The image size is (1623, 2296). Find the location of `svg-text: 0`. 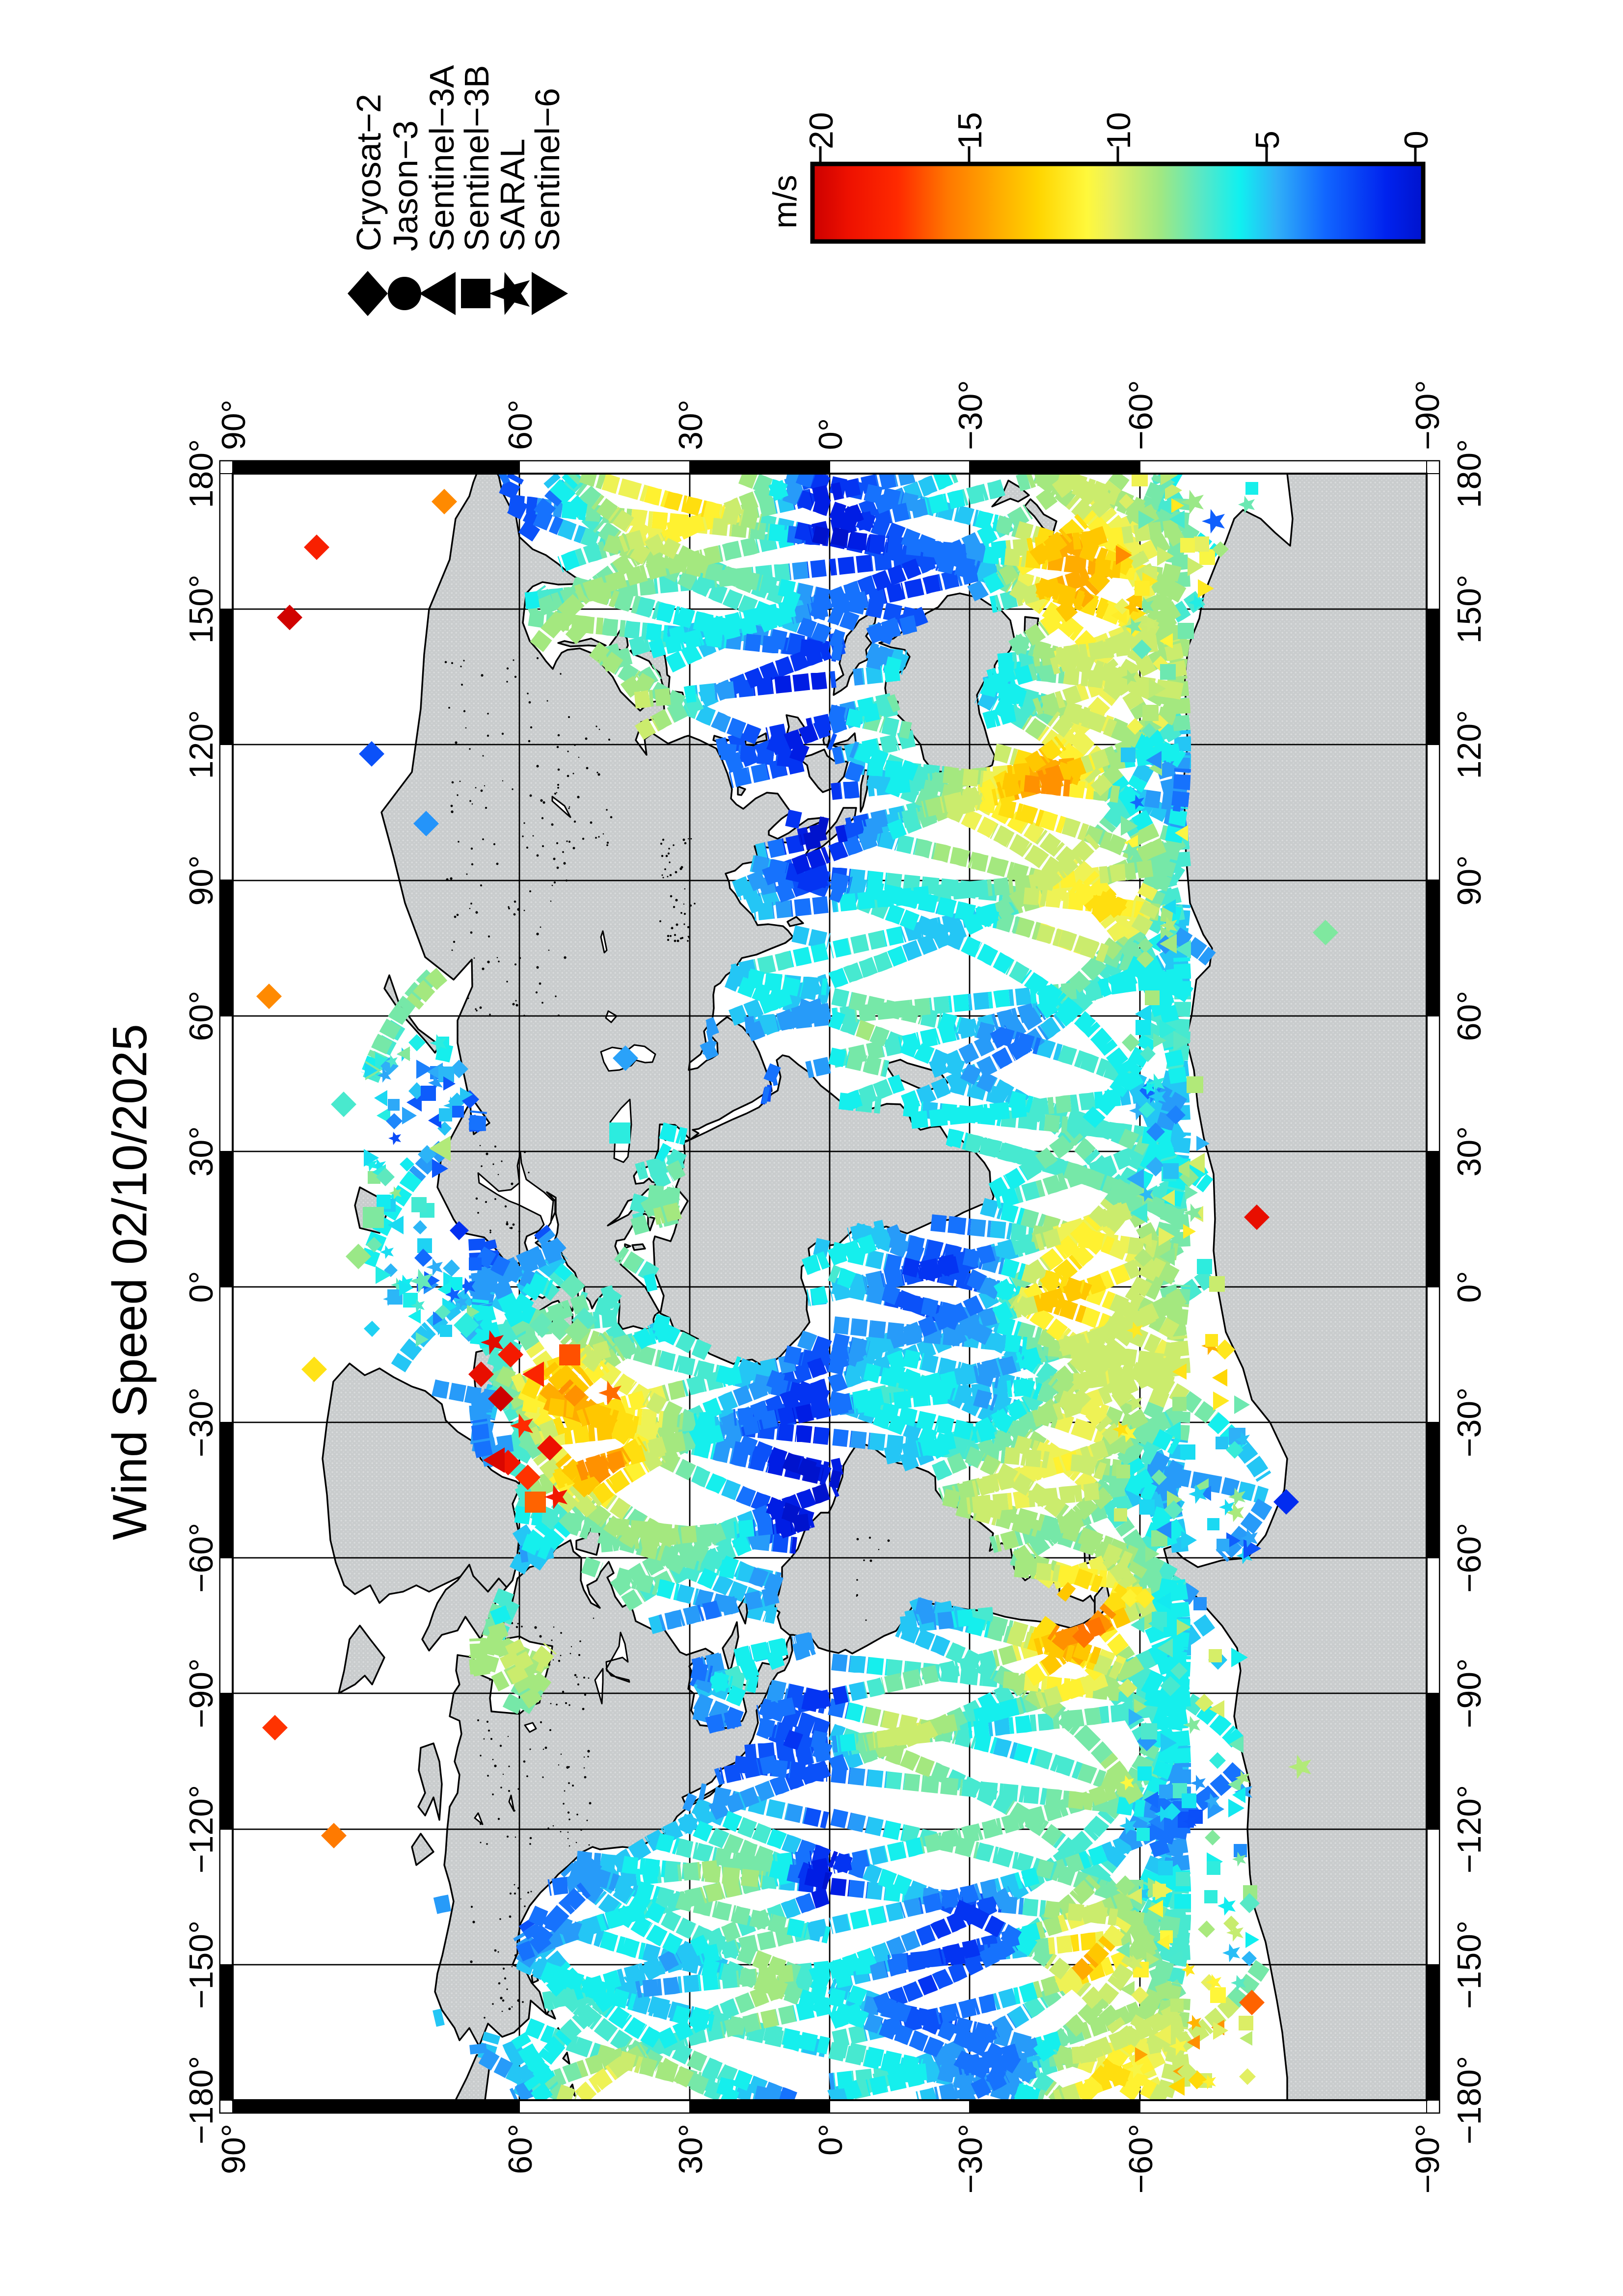

svg-text: 0 is located at coordinates (1416, 140).